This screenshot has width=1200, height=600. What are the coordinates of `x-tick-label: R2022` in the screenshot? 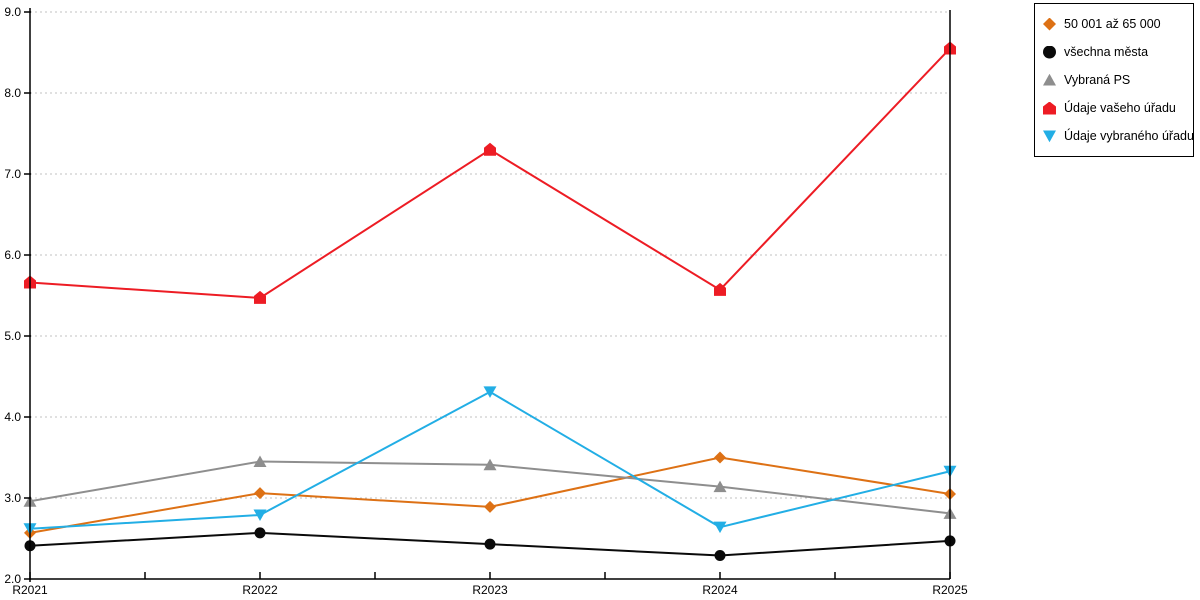 It's located at (260, 590).